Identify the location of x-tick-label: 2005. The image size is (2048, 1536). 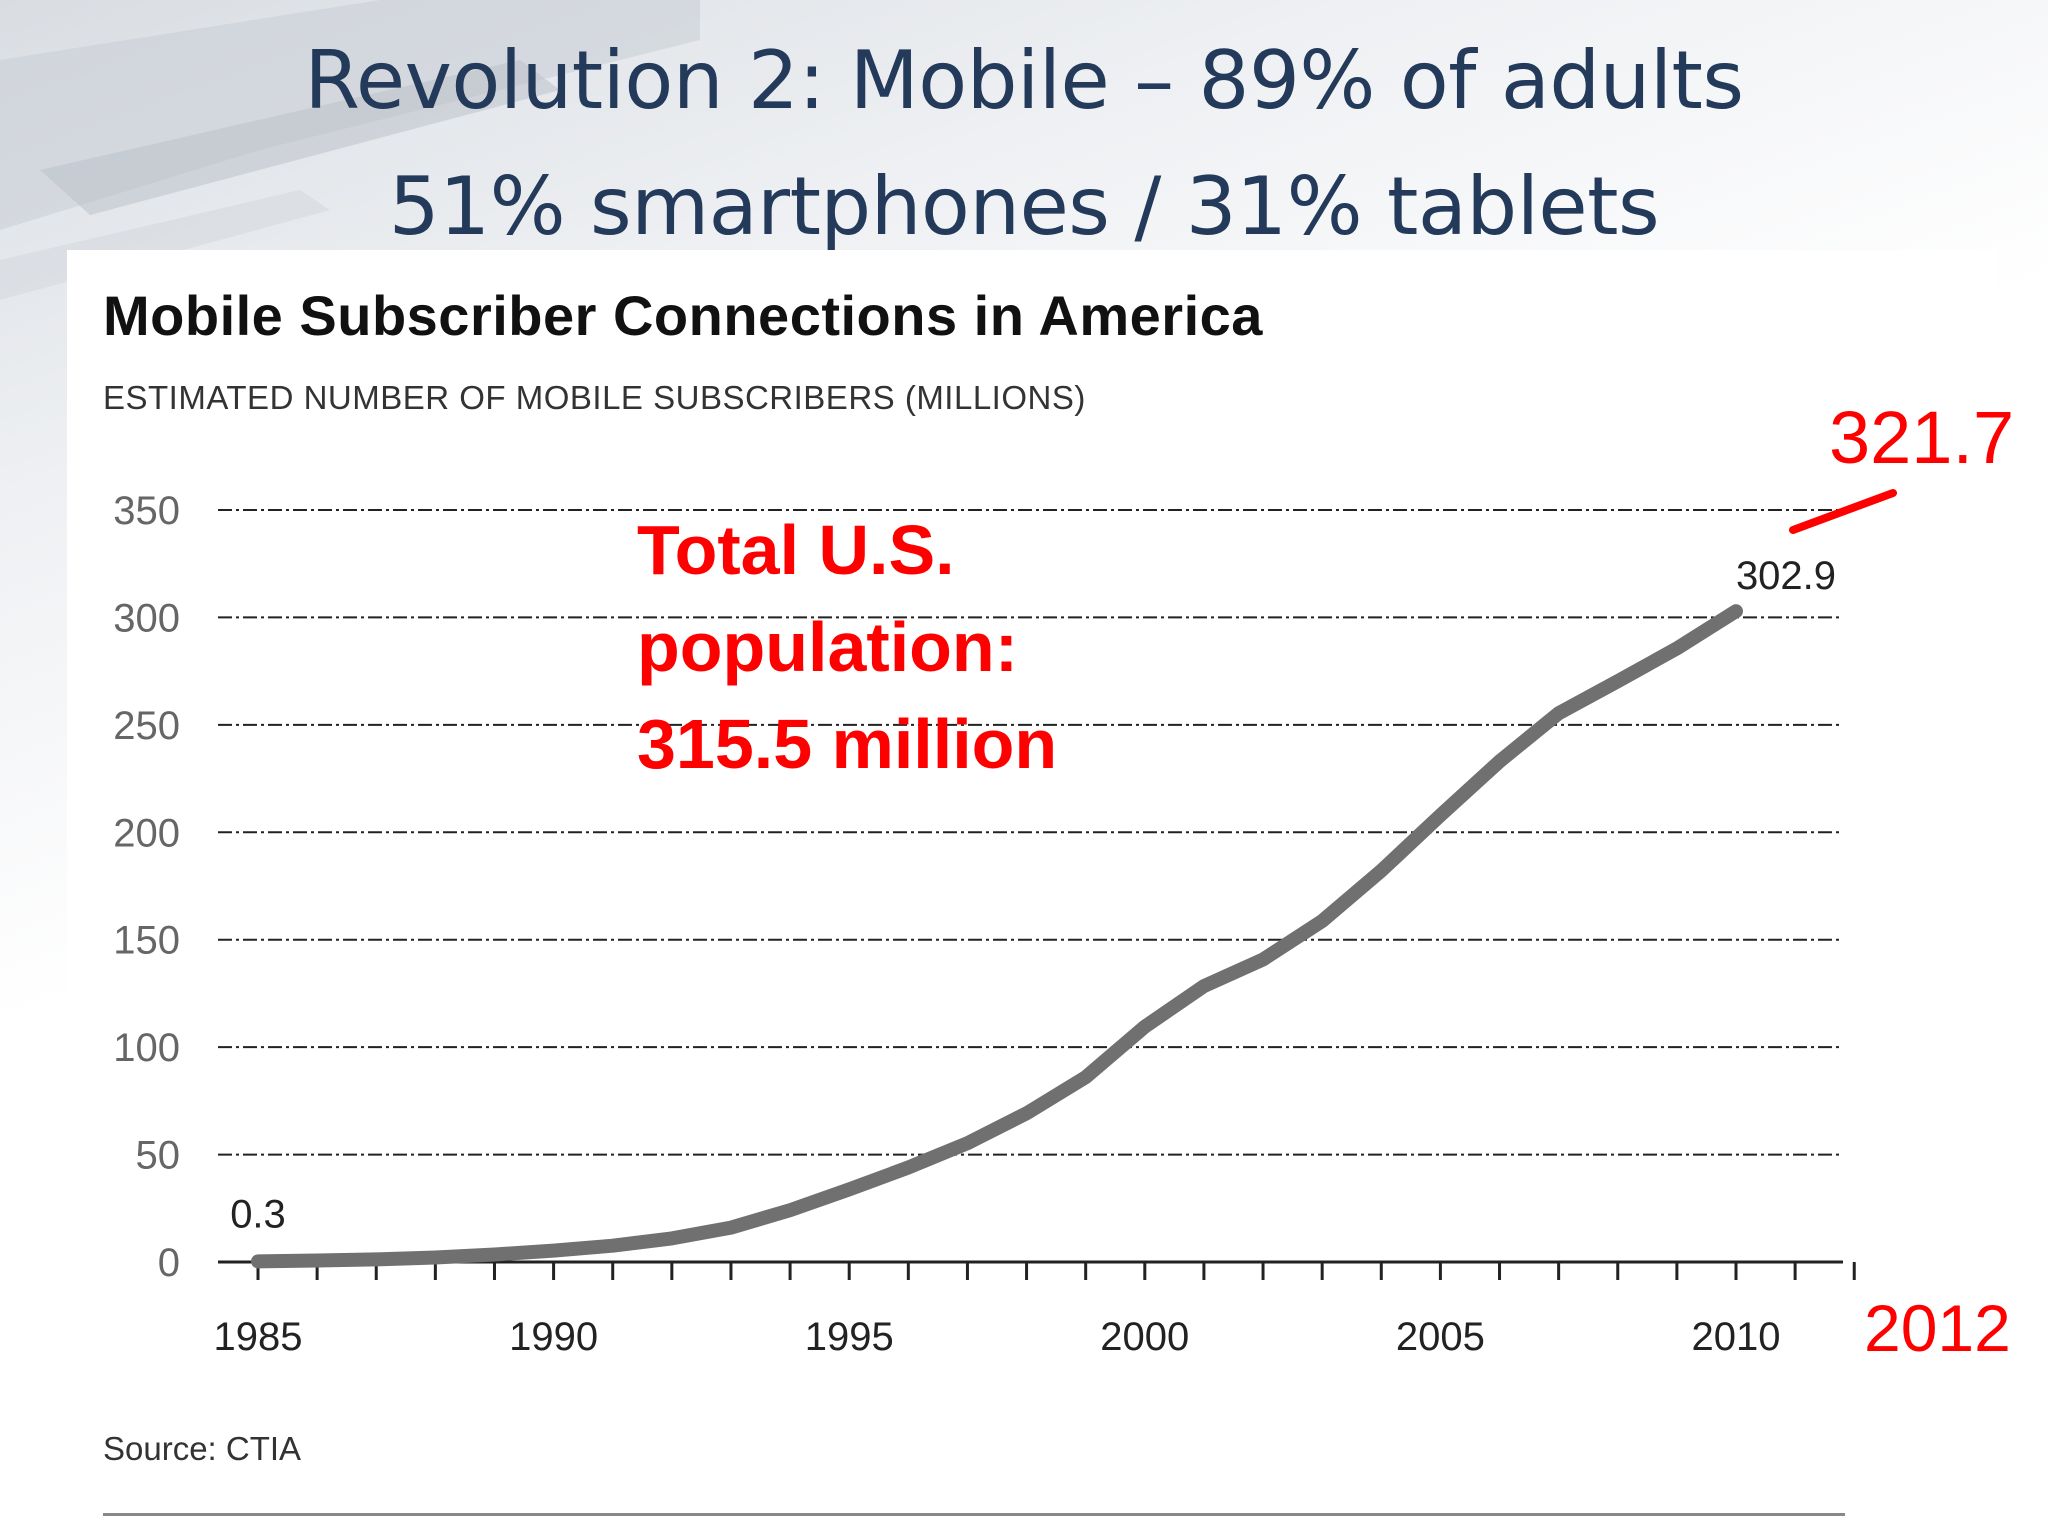
(1440, 1337).